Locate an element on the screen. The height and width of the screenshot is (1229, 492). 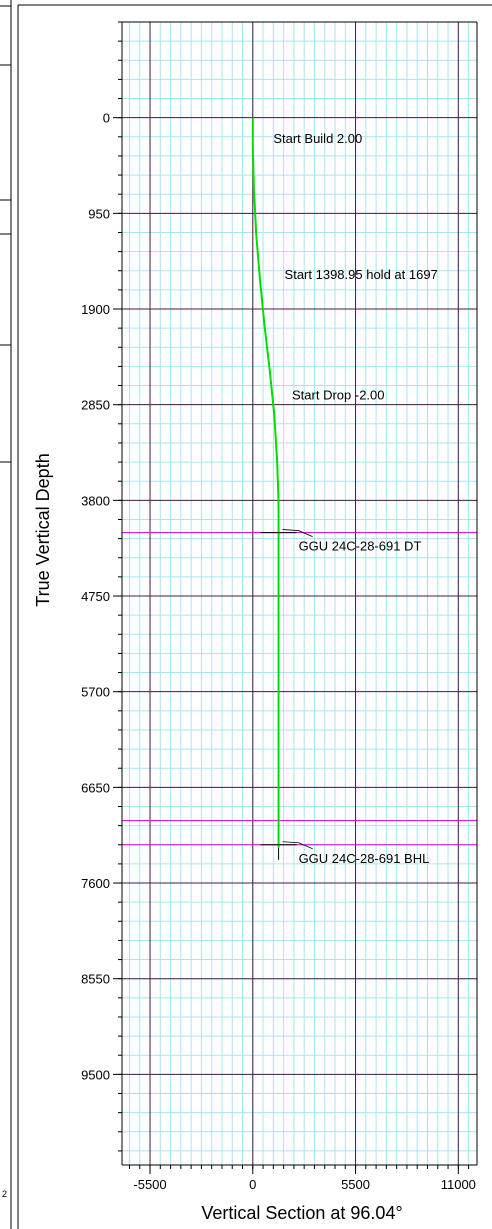
x-tick-label: 0 is located at coordinates (252, 1184).